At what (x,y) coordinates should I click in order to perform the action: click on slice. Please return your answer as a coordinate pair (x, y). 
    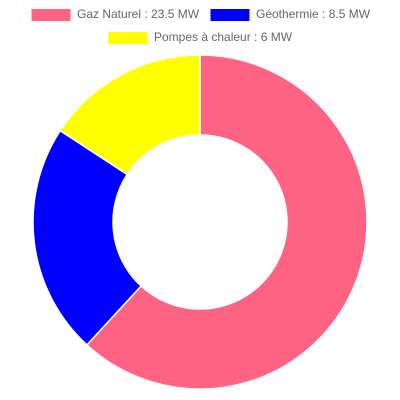
    Looking at the image, I should click on (130, 115).